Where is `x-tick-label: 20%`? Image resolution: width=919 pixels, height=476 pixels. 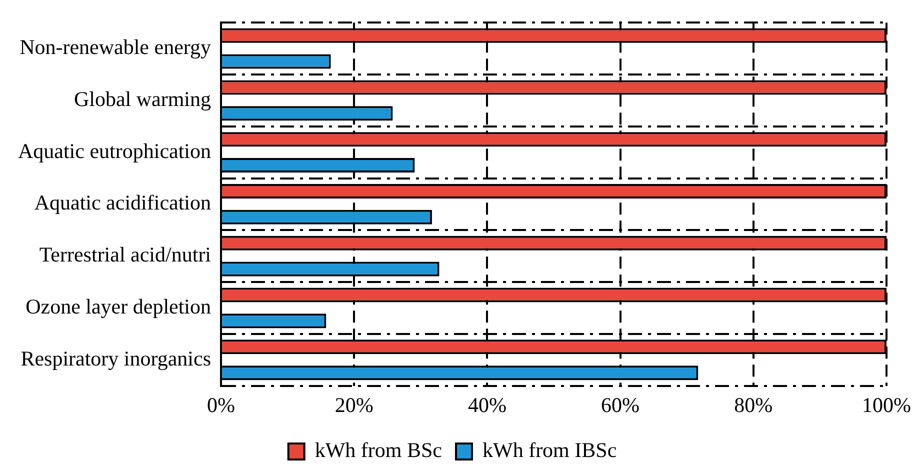
x-tick-label: 20% is located at coordinates (354, 404).